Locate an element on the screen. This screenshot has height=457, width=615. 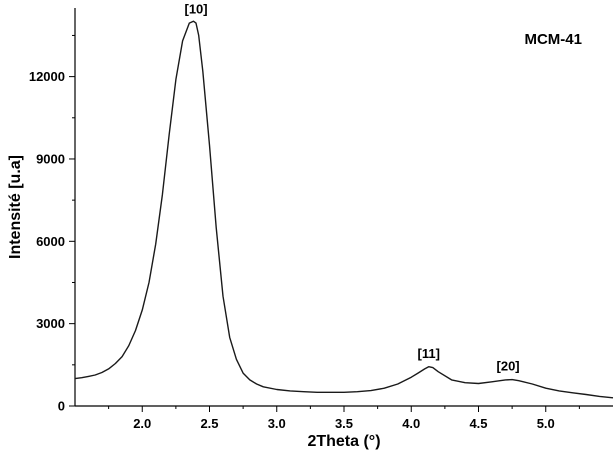
x-tick-label: 4.0 is located at coordinates (411, 423).